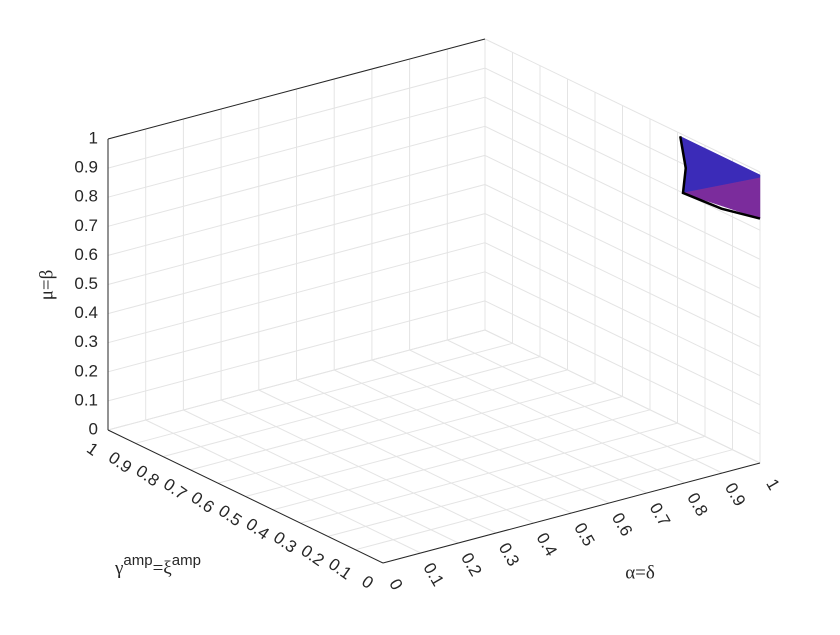  I want to click on x-axis-label: α=δ, so click(640, 572).